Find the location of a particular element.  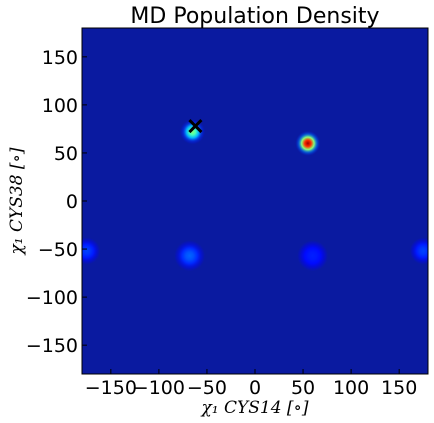

y-tick-label: 0 is located at coordinates (72, 202).